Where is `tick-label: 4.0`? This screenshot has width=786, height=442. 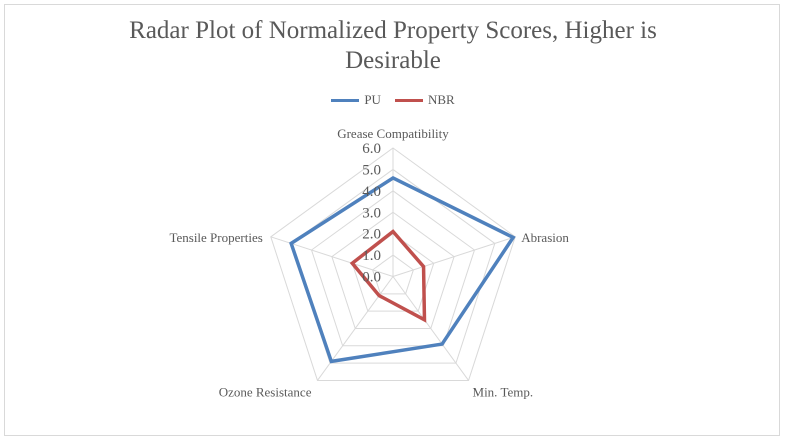
tick-label: 4.0 is located at coordinates (371, 192).